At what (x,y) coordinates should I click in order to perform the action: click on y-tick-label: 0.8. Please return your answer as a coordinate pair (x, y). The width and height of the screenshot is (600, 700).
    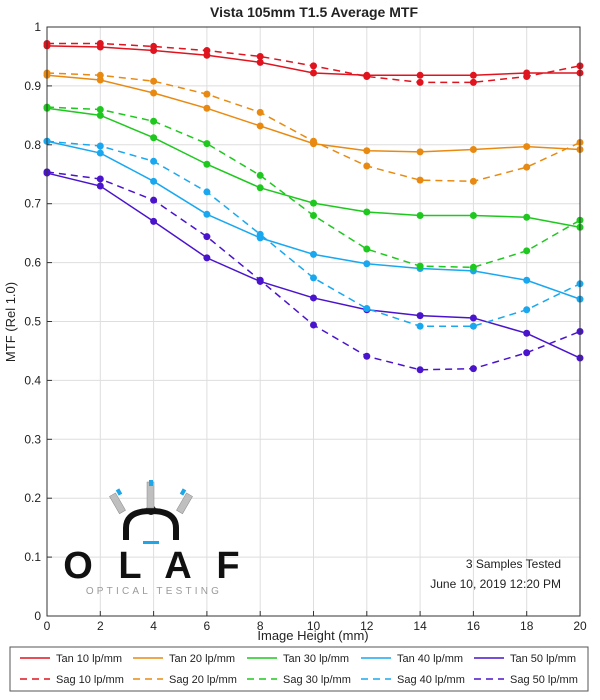
    Looking at the image, I should click on (32, 145).